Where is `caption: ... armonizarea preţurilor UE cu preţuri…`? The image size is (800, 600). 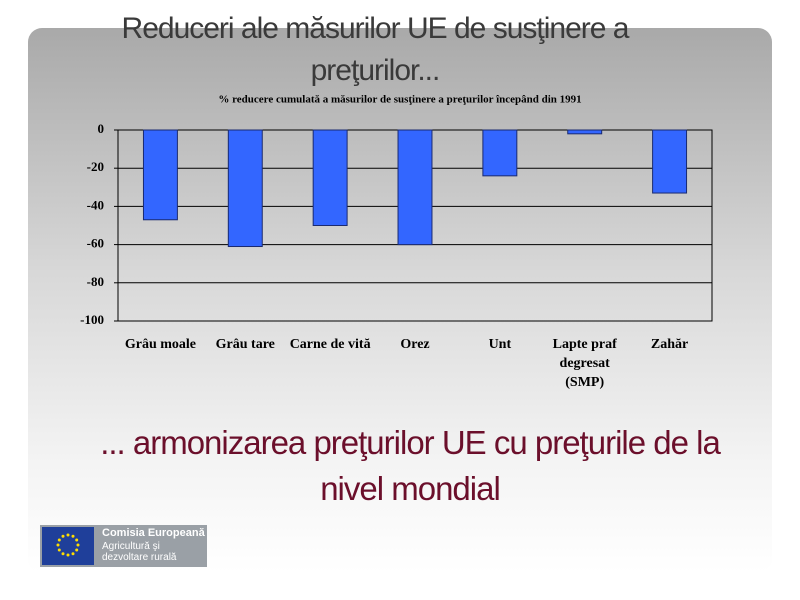
caption: ... armonizarea preţurilor UE cu preţuri… is located at coordinates (410, 465).